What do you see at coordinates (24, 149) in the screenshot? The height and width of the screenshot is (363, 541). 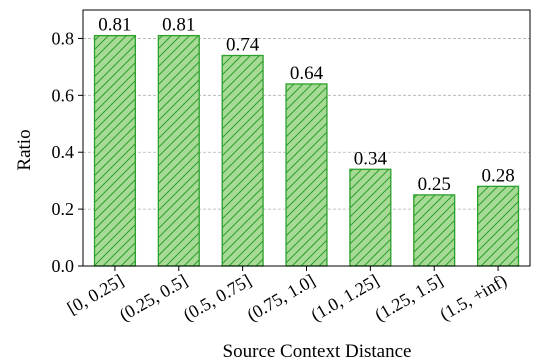 I see `y-axis-label: Ratio` at bounding box center [24, 149].